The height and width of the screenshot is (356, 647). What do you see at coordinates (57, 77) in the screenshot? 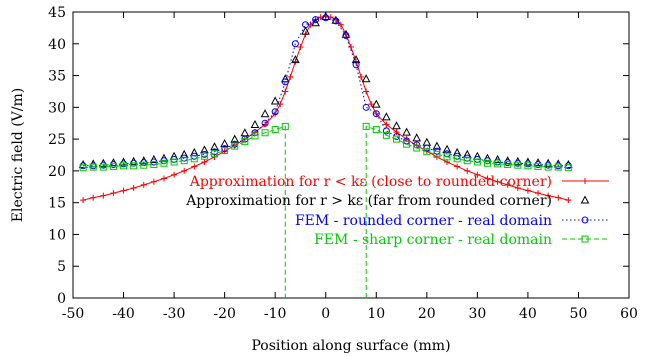
I see `y-tick-label: 35` at bounding box center [57, 77].